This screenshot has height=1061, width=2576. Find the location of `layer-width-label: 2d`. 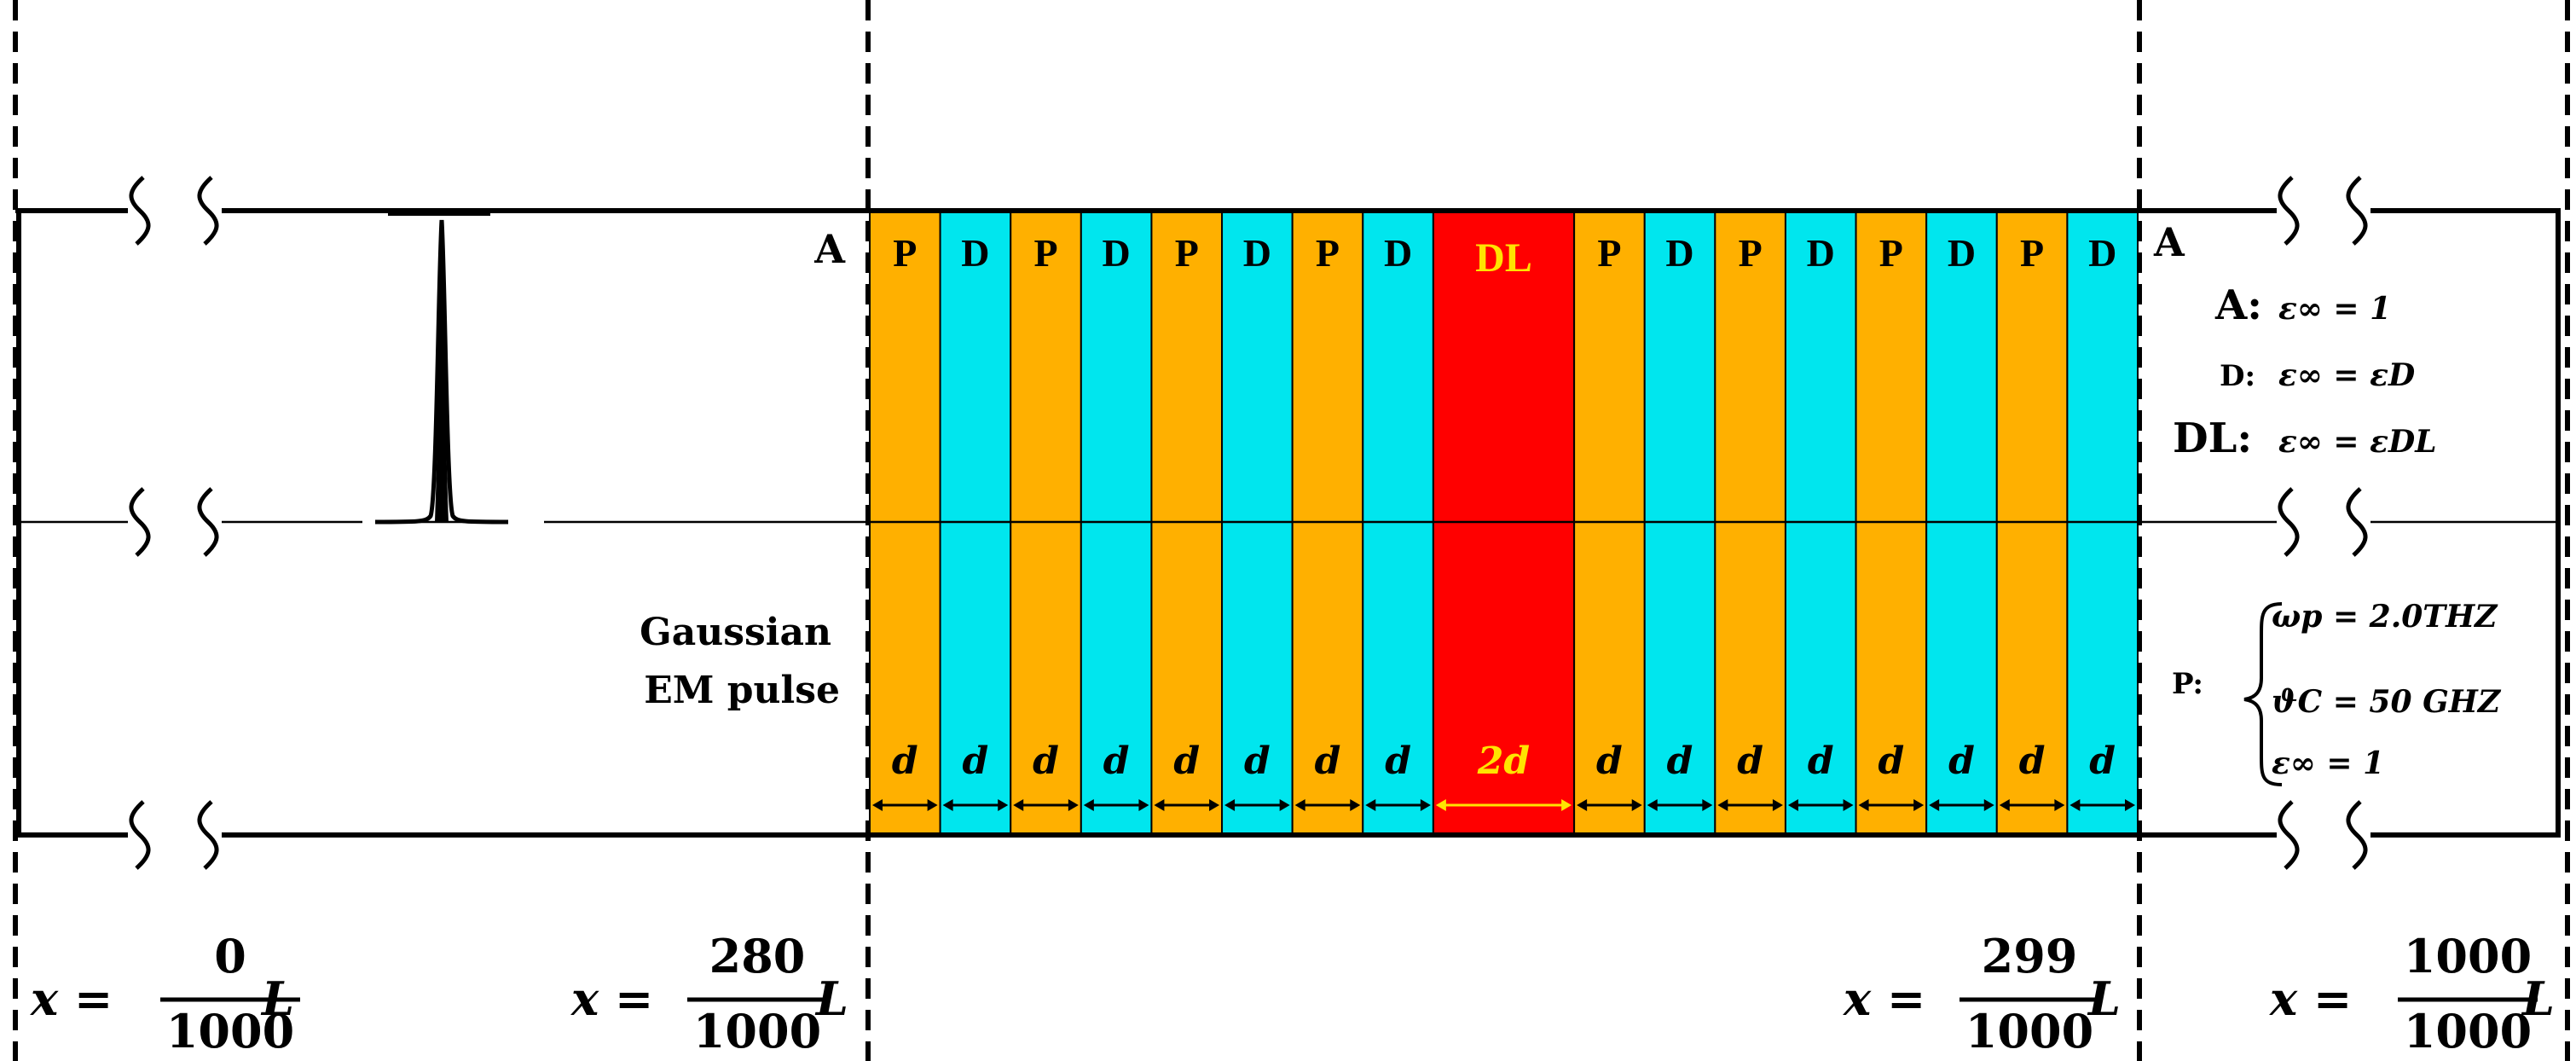

layer-width-label: 2d is located at coordinates (1503, 761).